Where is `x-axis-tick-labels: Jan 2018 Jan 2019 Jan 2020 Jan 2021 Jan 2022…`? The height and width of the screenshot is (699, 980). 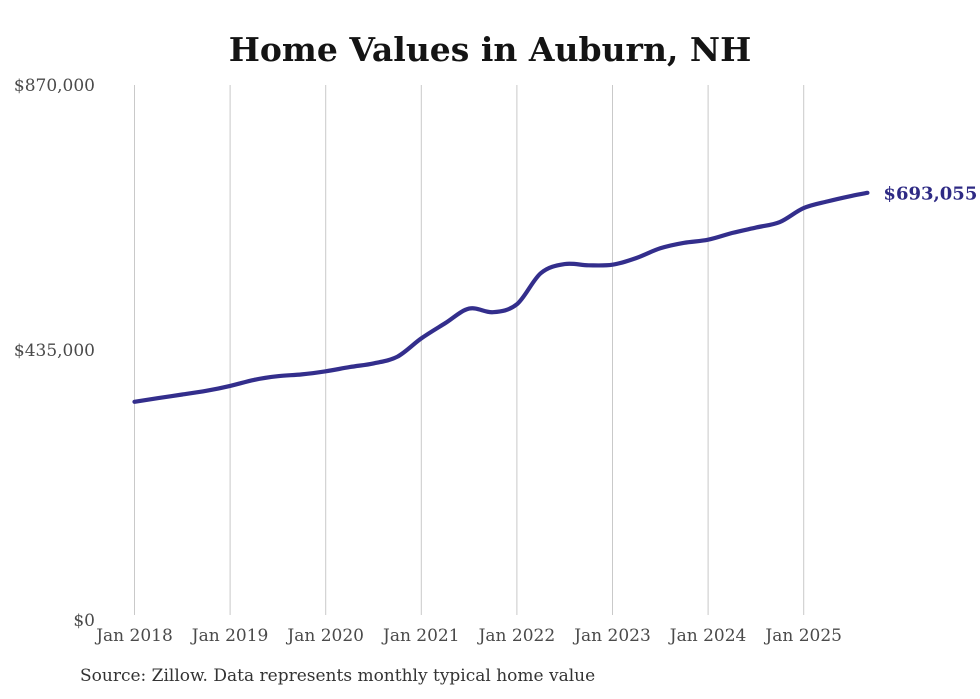 x-axis-tick-labels: Jan 2018 Jan 2019 Jan 2020 Jan 2021 Jan 2022… is located at coordinates (468, 636).